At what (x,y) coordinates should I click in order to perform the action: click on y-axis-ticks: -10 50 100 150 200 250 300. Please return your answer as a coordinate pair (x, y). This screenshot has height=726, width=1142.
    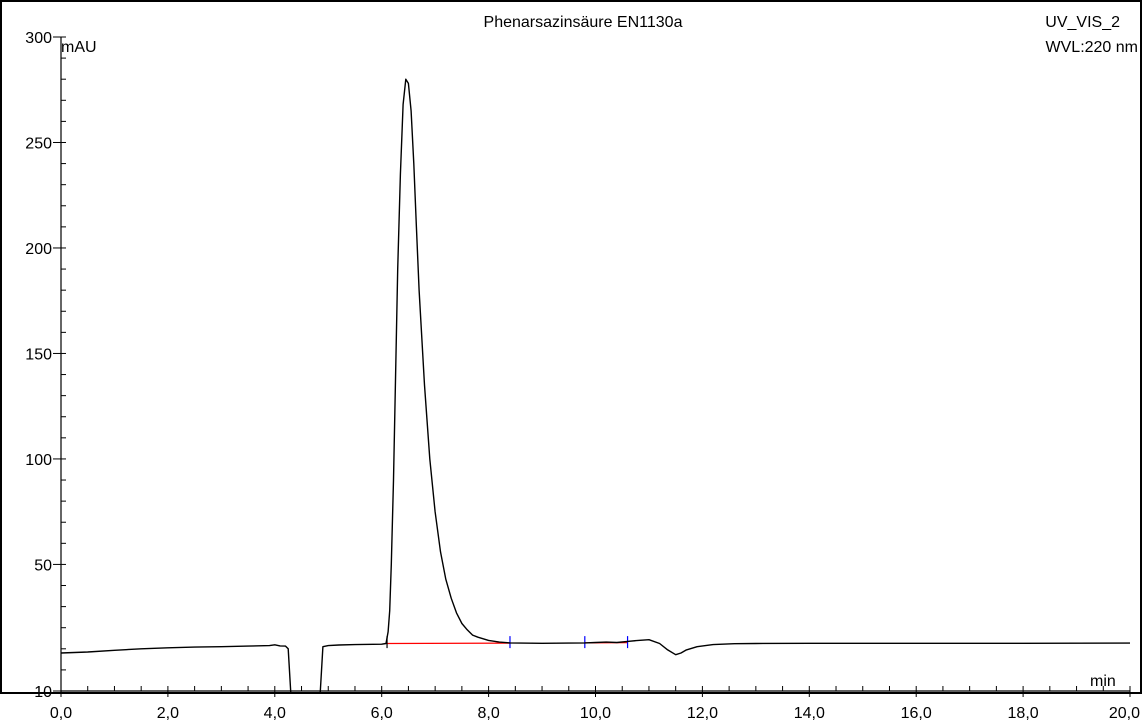
    Looking at the image, I should click on (43, 365).